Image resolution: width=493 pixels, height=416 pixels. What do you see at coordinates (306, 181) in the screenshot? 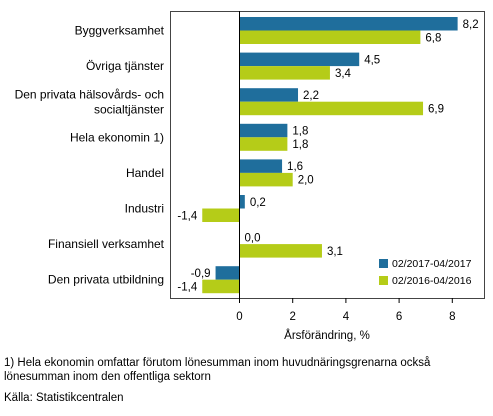
I see `data-label-series2-4: 2,0` at bounding box center [306, 181].